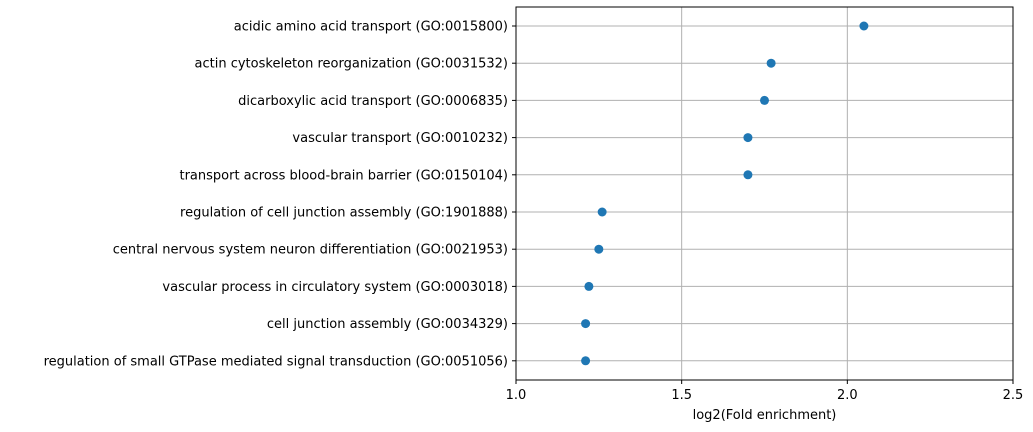 This screenshot has width=1033, height=432. What do you see at coordinates (765, 415) in the screenshot?
I see `x-axis-label: log2(Fold enrichment)` at bounding box center [765, 415].